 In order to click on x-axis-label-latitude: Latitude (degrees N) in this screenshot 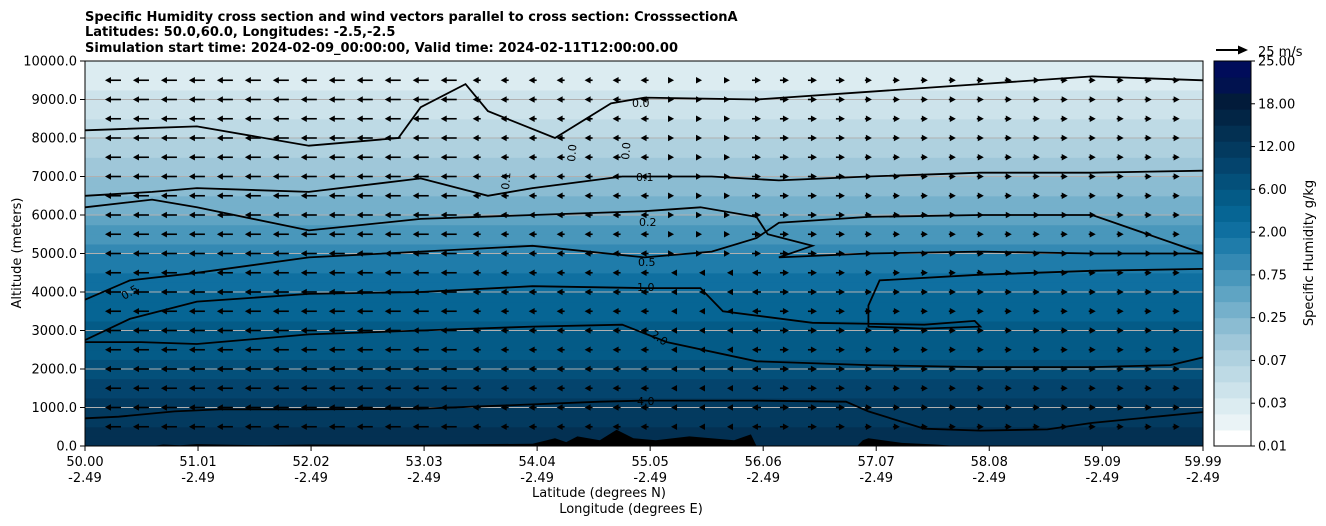, I will do `click(599, 493)`.